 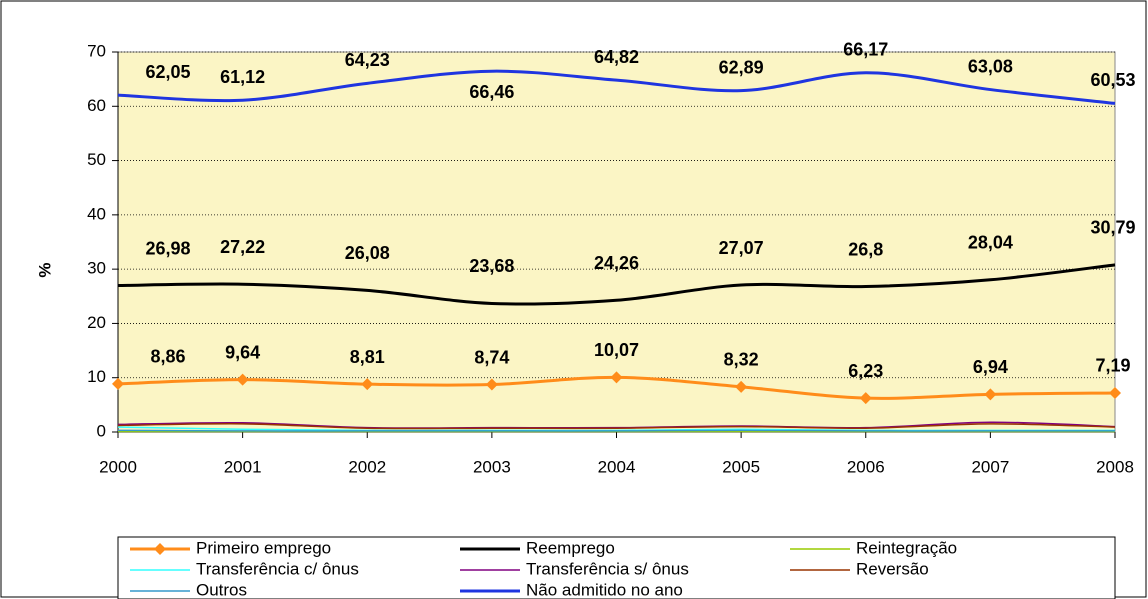 I want to click on x-tick-label: 2008, so click(x=1115, y=466).